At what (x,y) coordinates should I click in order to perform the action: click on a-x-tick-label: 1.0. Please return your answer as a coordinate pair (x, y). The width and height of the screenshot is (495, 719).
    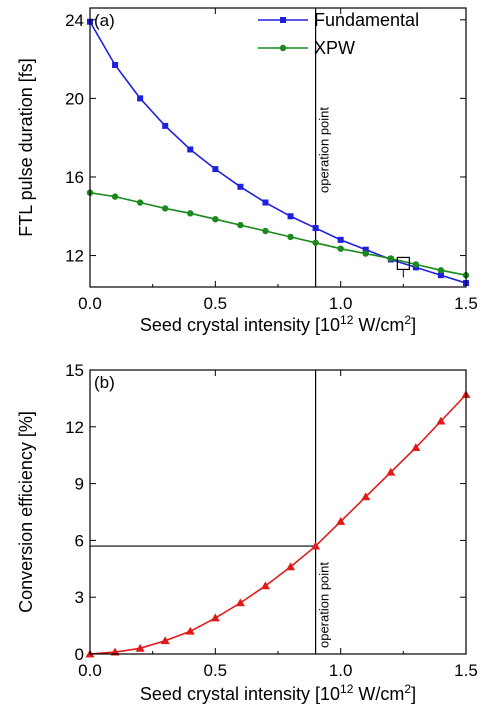
    Looking at the image, I should click on (341, 303).